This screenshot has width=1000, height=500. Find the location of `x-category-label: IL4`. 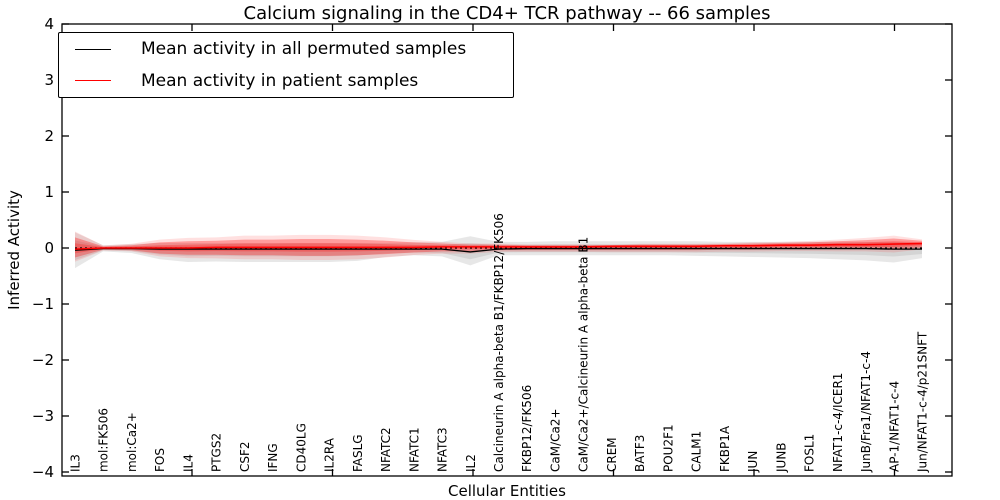

x-category-label: IL4 is located at coordinates (188, 463).